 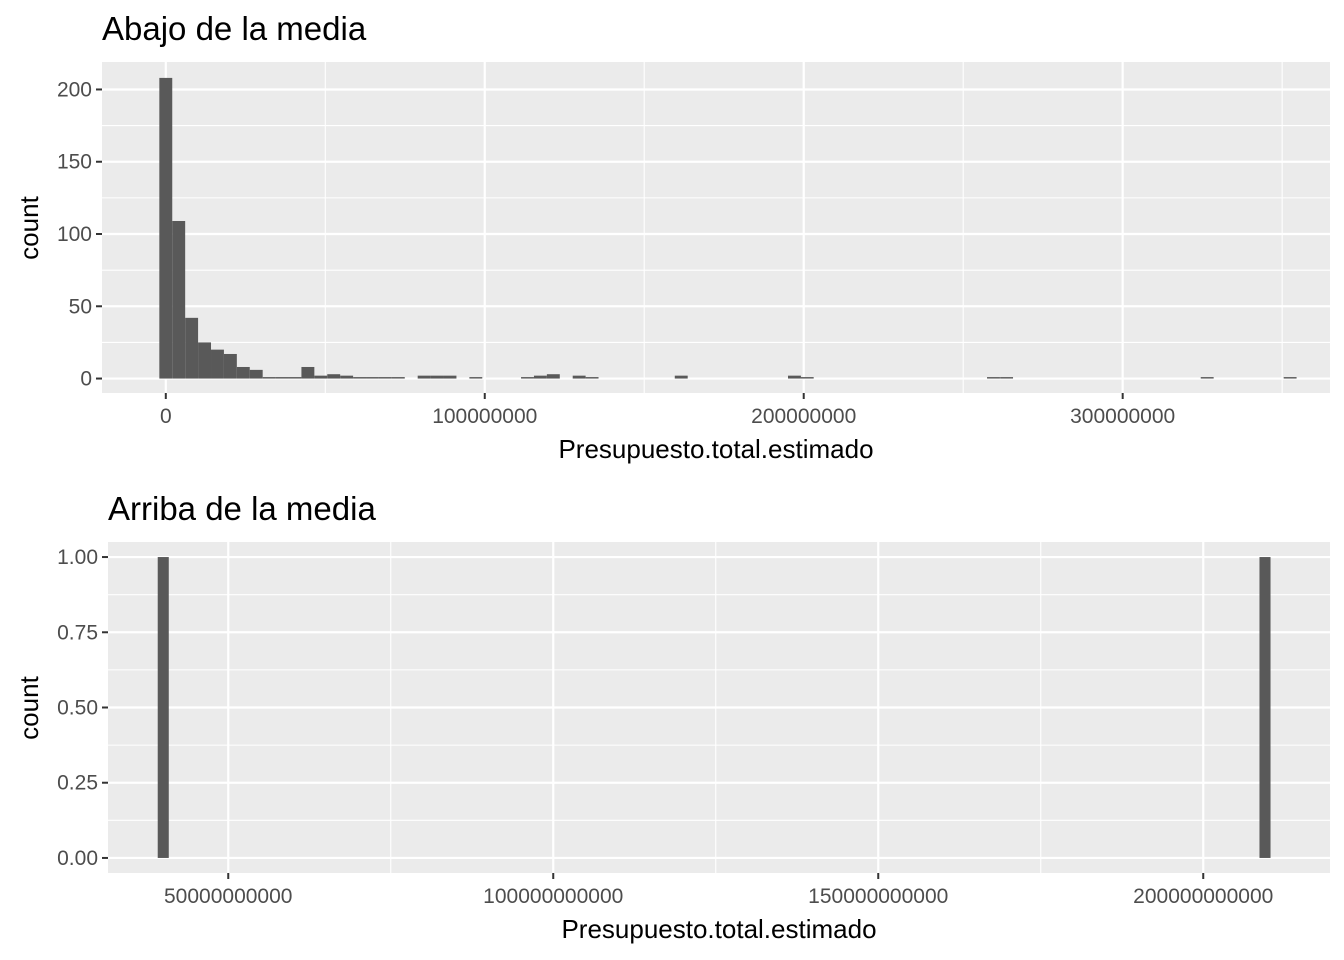 I want to click on y-tick-label: 150, so click(x=74, y=162).